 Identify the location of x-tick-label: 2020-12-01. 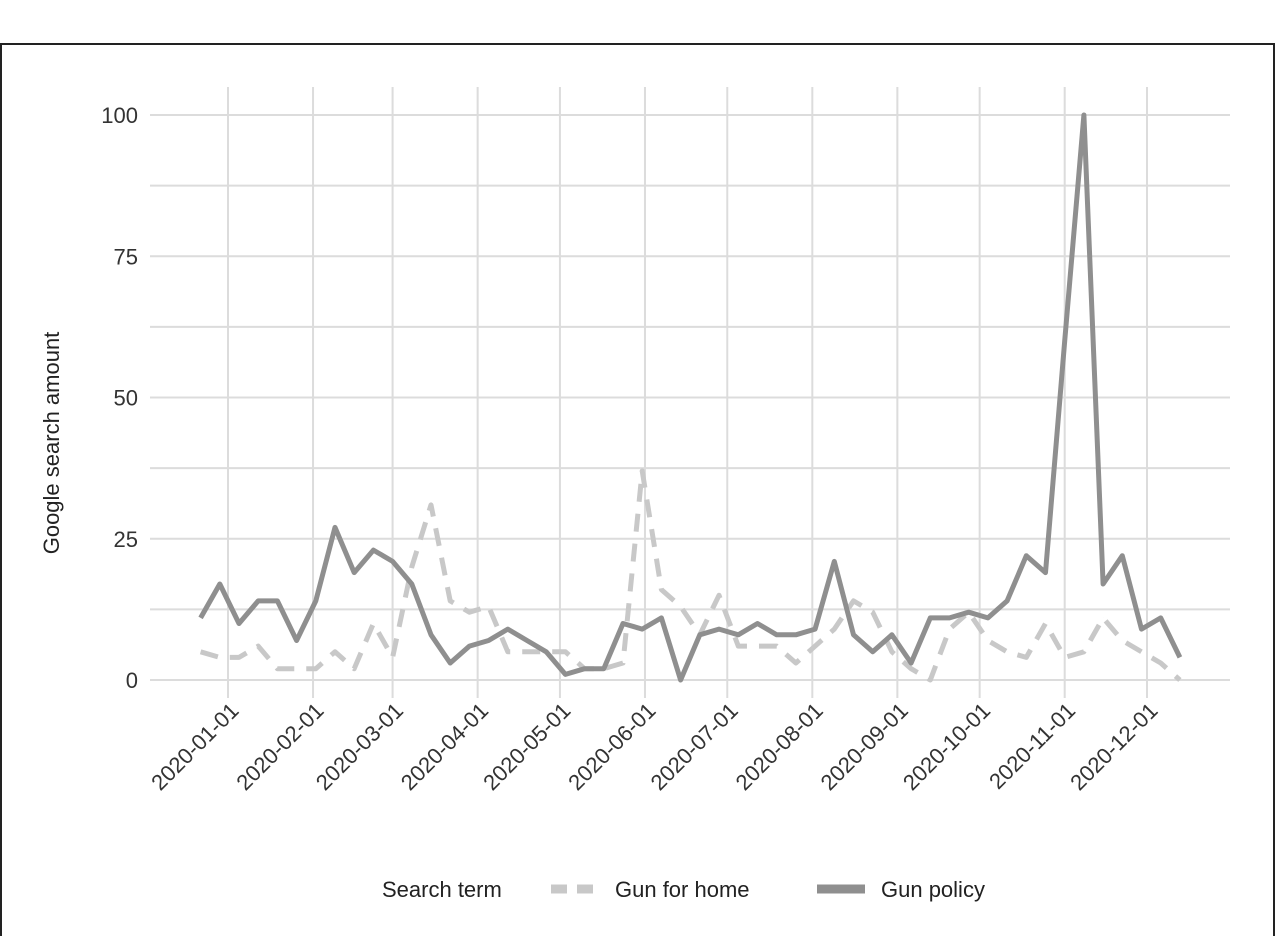
(1113, 746).